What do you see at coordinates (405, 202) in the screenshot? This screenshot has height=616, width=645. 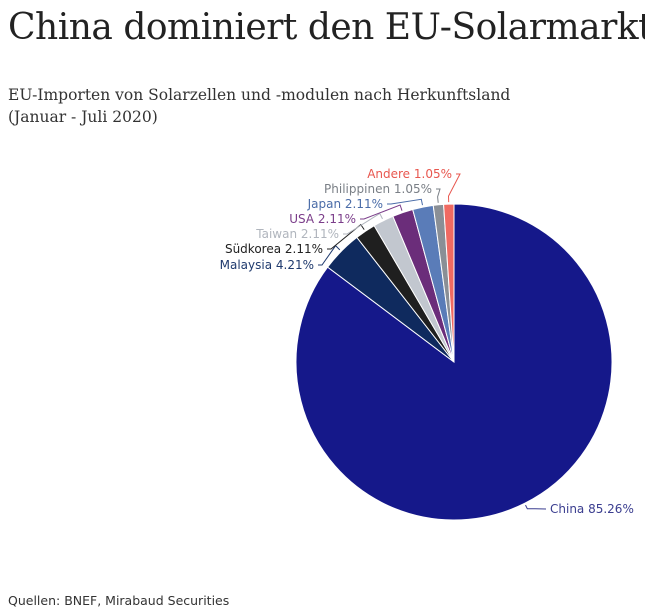 I see `leader-line-japan` at bounding box center [405, 202].